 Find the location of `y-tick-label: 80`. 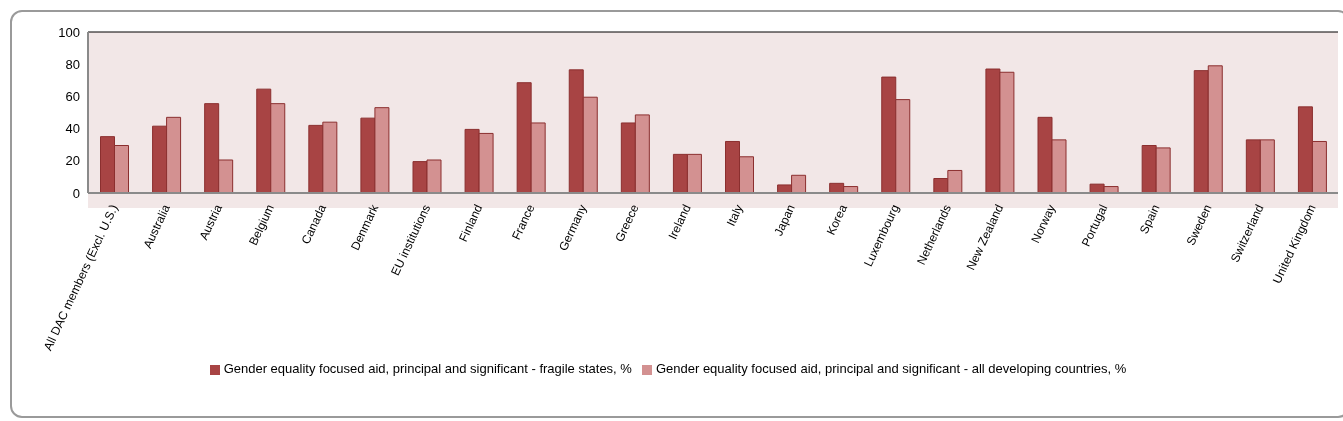

y-tick-label: 80 is located at coordinates (72, 64).